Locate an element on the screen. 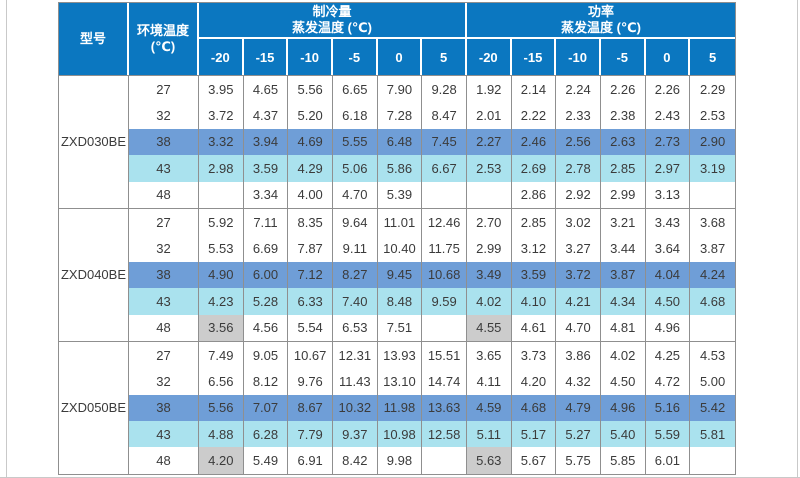  power-value-cell: 4.70 is located at coordinates (578, 327).